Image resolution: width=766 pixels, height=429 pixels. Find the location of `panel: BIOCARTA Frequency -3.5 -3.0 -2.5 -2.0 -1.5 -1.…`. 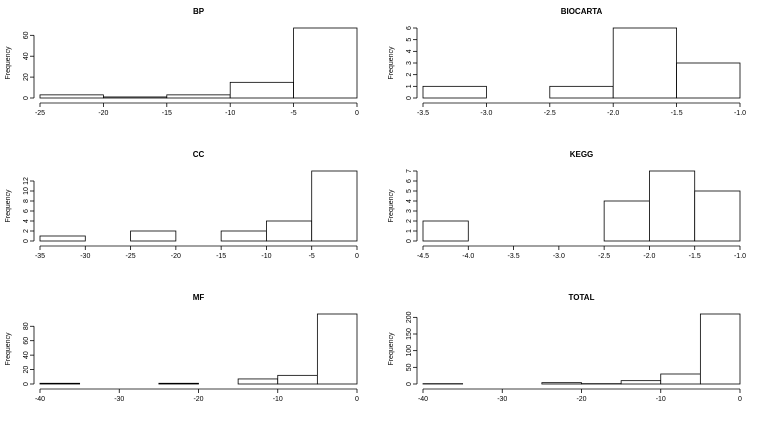

panel: BIOCARTA Frequency -3.5 -3.0 -2.5 -2.0 -1.5 -1.… is located at coordinates (567, 62).